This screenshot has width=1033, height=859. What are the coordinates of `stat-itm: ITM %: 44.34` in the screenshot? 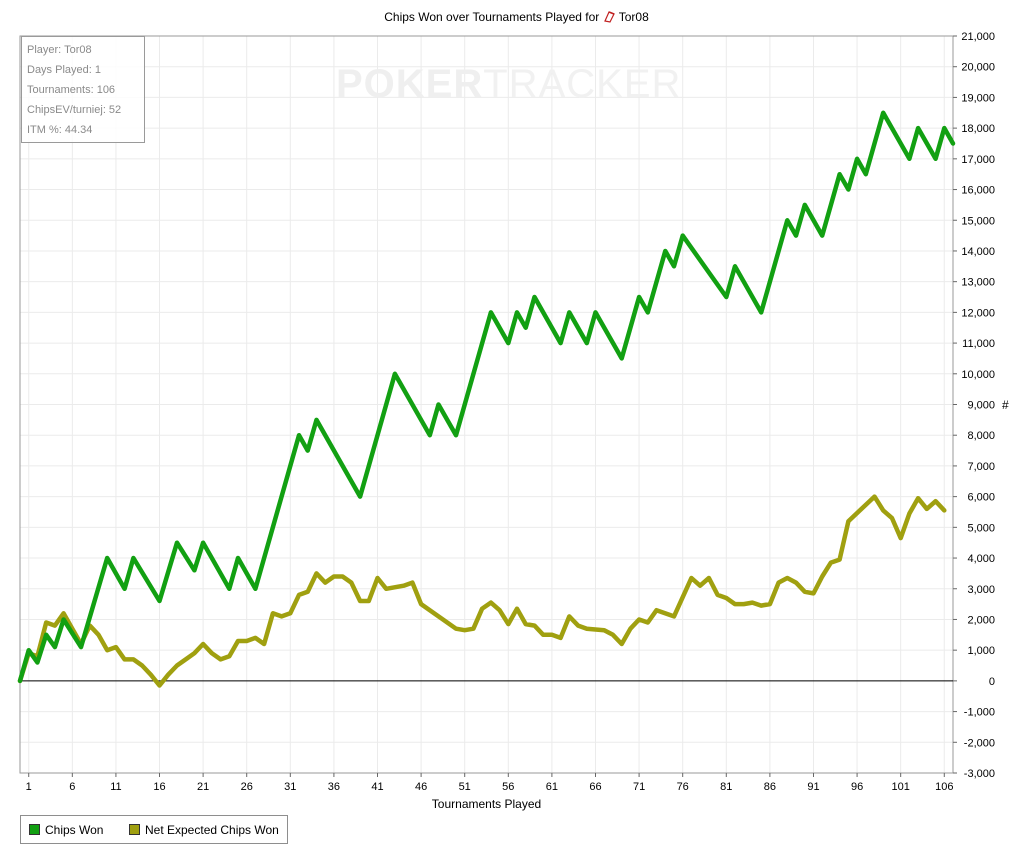 It's located at (60, 130).